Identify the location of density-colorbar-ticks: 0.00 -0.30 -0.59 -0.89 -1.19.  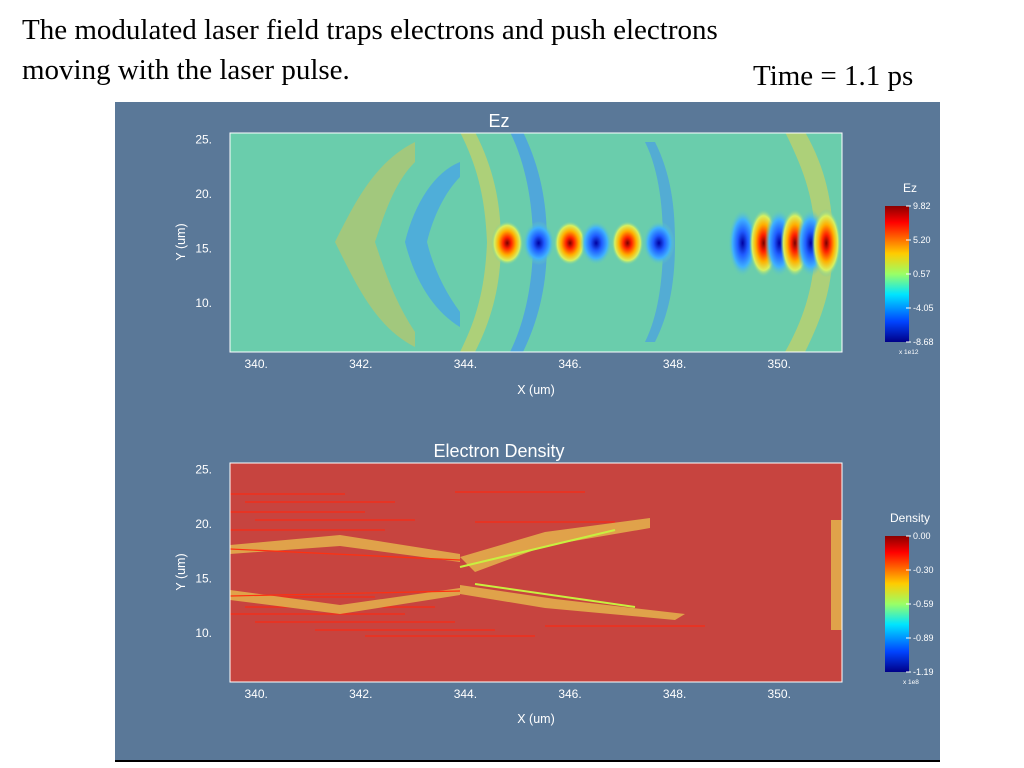
(920, 604).